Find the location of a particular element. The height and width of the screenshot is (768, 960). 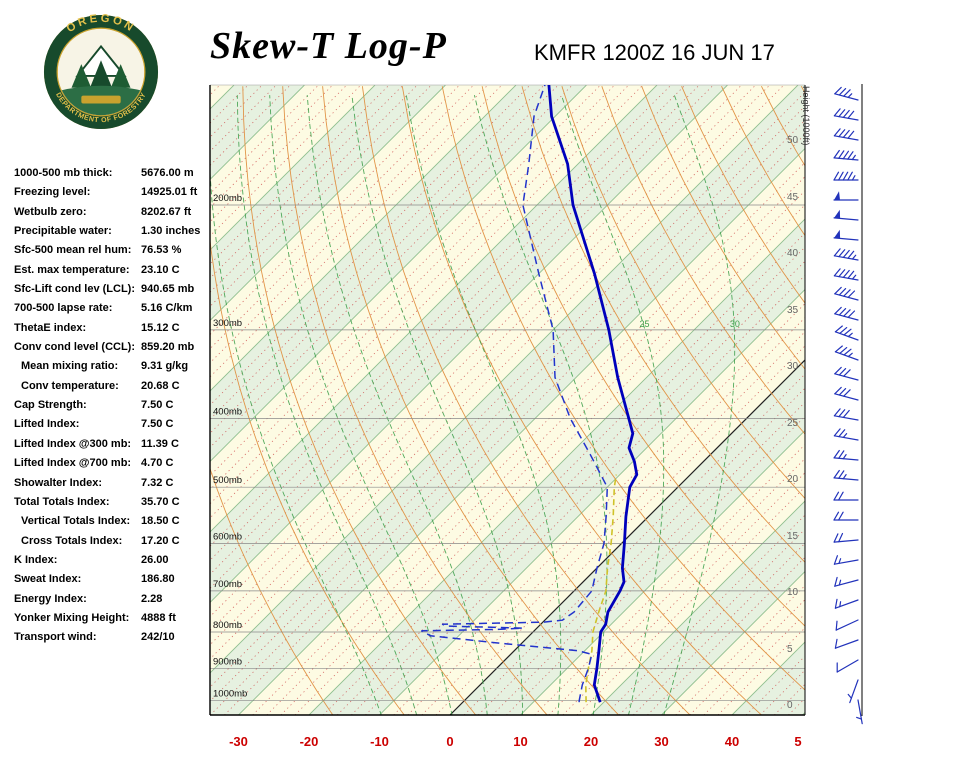

svg-text: 400mb is located at coordinates (227, 412).